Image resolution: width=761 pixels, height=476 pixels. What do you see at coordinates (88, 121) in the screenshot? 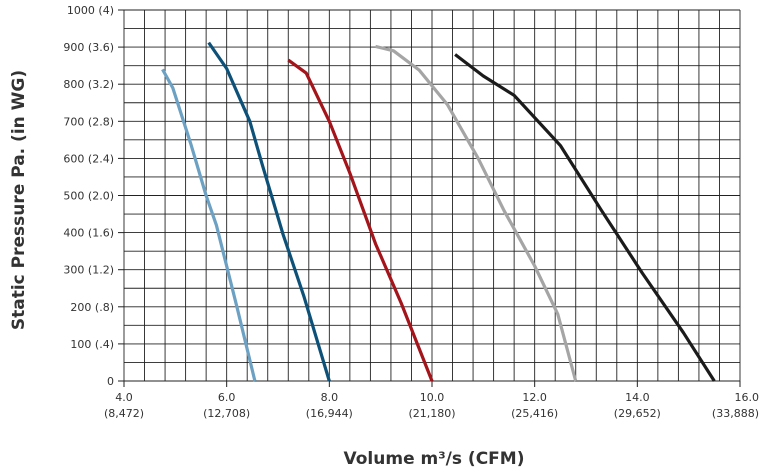
I see `y-tick-label: 700 (2.8)` at bounding box center [88, 121].